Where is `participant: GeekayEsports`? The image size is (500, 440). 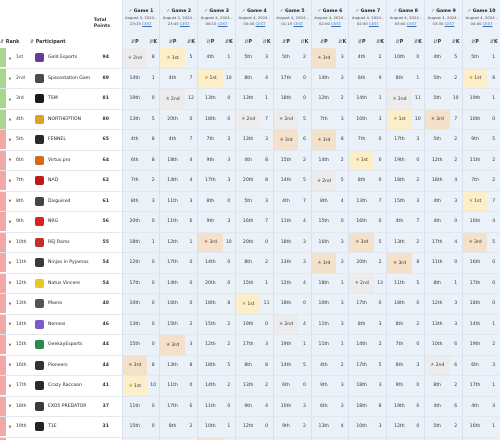
participant: GeekayEsports is located at coordinates (60, 344).